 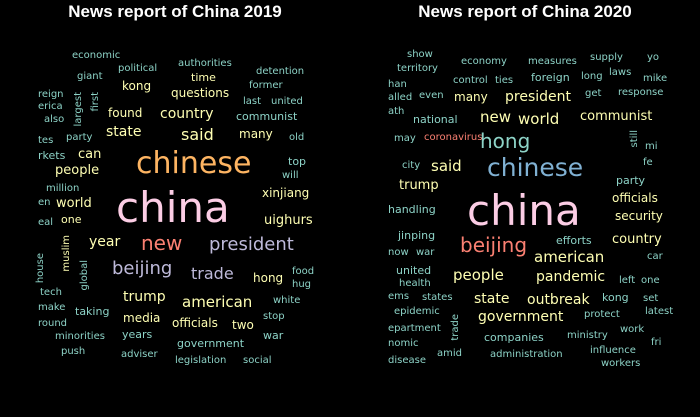 What do you see at coordinates (525, 11) in the screenshot?
I see `panel-title: News report of China 2020` at bounding box center [525, 11].